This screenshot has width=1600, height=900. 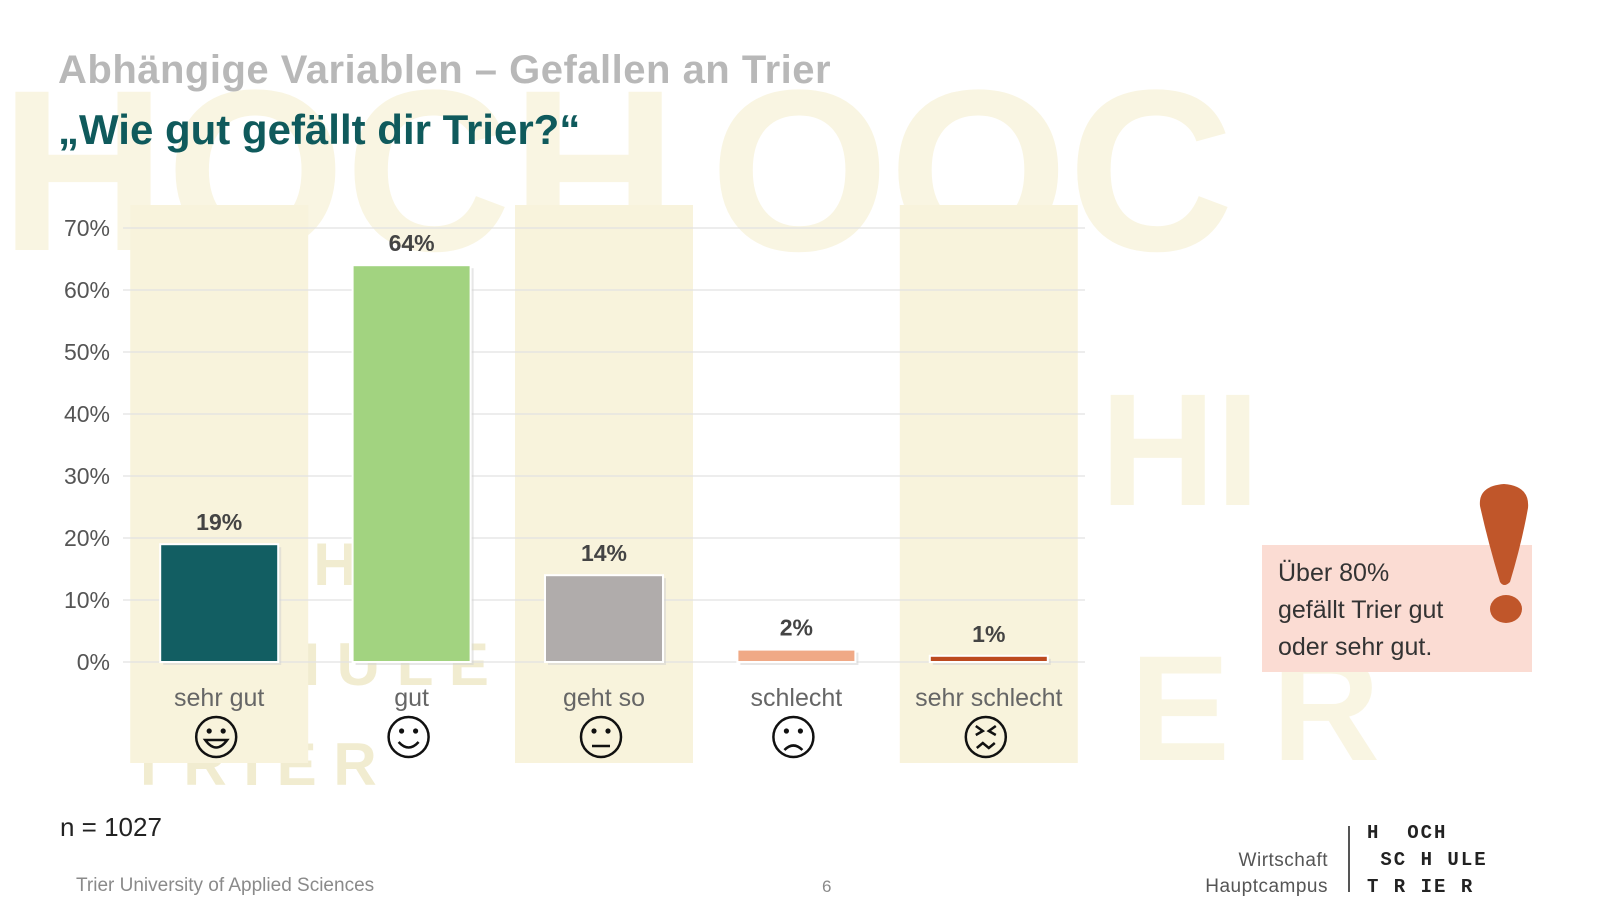 I want to click on category-label: geht so, so click(x=604, y=698).